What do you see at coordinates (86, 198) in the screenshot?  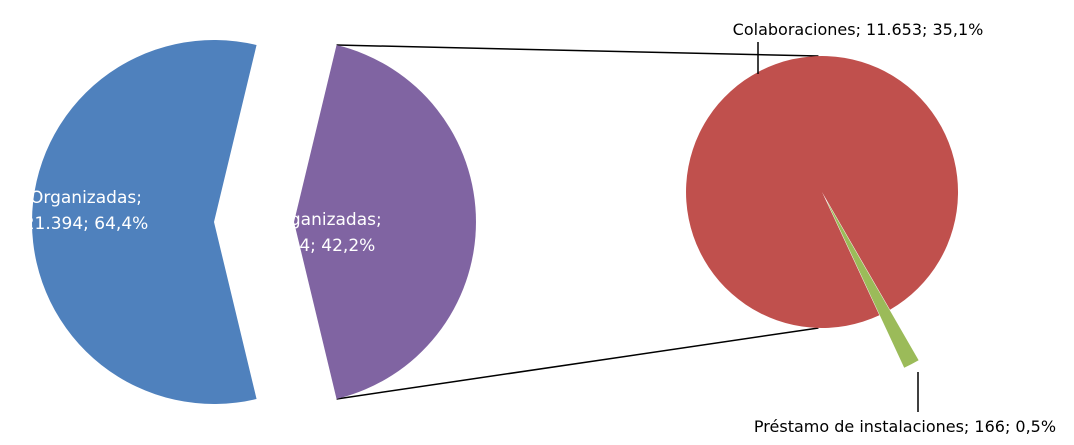 I see `label-organizadas-line-1: Organizadas;` at bounding box center [86, 198].